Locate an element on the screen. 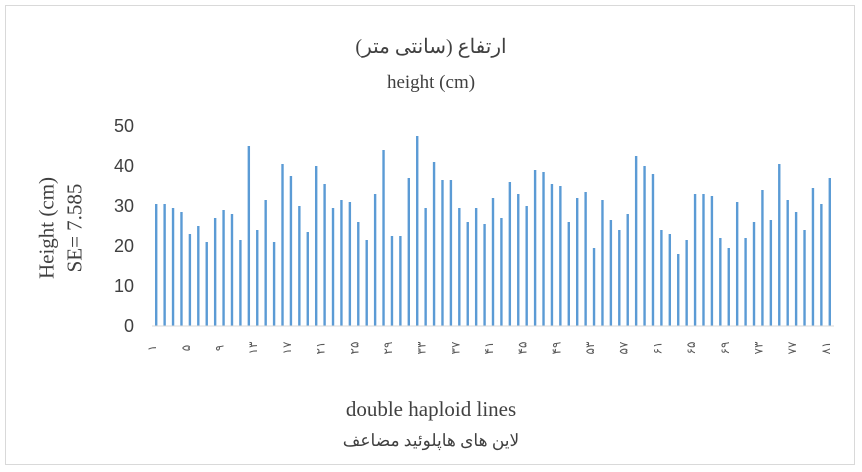  y-tick-label: 20 is located at coordinates (124, 246).